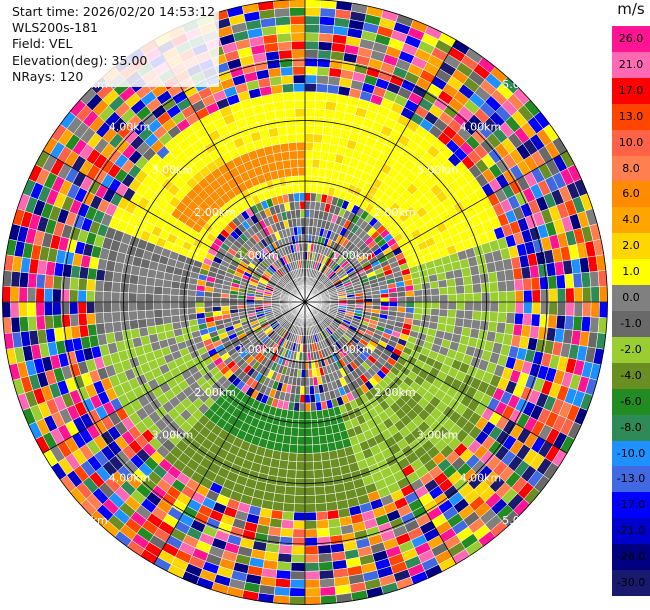  Describe the element at coordinates (631, 505) in the screenshot. I see `colorbar-tick-label: -17.0` at that location.